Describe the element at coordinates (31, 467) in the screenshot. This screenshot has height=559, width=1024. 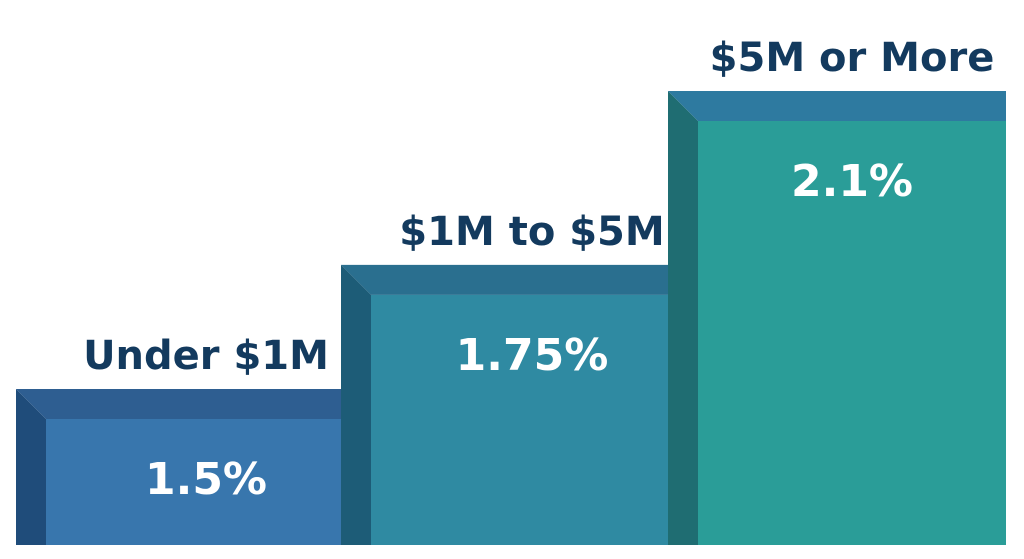
I see `step-1-side` at that location.